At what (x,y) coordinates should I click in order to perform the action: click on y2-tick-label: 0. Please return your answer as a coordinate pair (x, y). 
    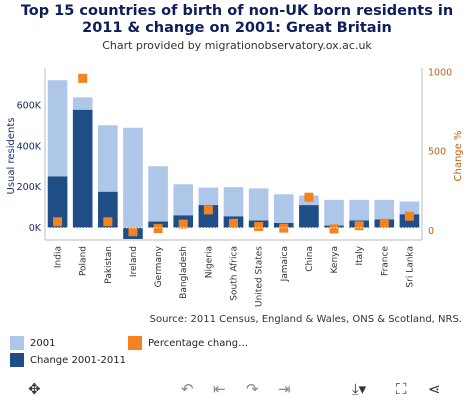
    Looking at the image, I should click on (431, 231).